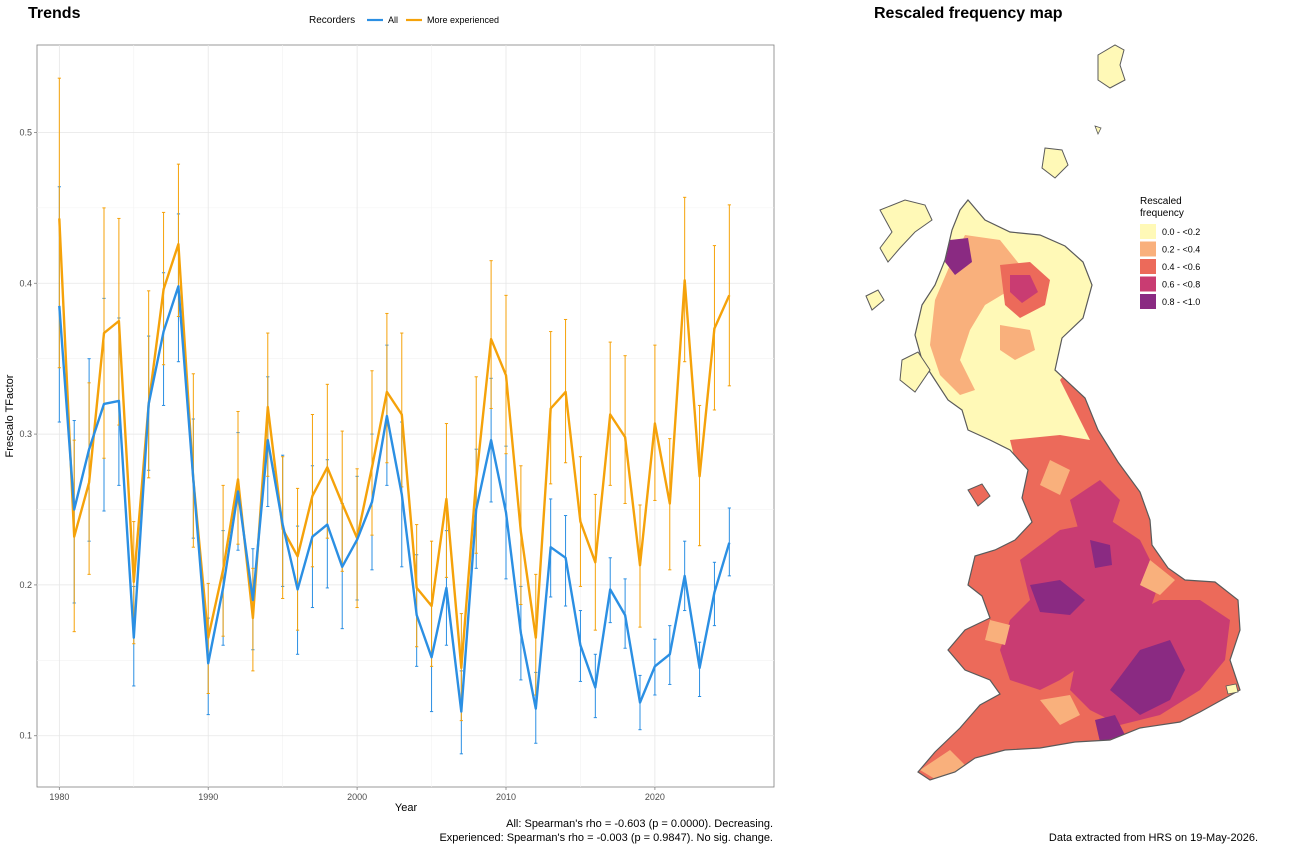 The height and width of the screenshot is (850, 1300). Describe the element at coordinates (1153, 838) in the screenshot. I see `map-footnote: Data extracted from HRS on 19-May-2026.` at that location.